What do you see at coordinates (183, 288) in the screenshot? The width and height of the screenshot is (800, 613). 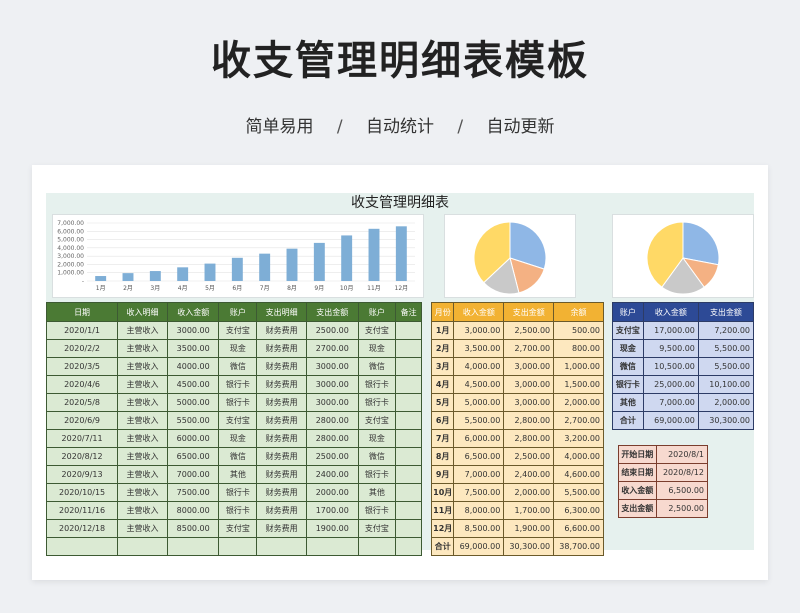 I see `x-tick-label: 4月` at bounding box center [183, 288].